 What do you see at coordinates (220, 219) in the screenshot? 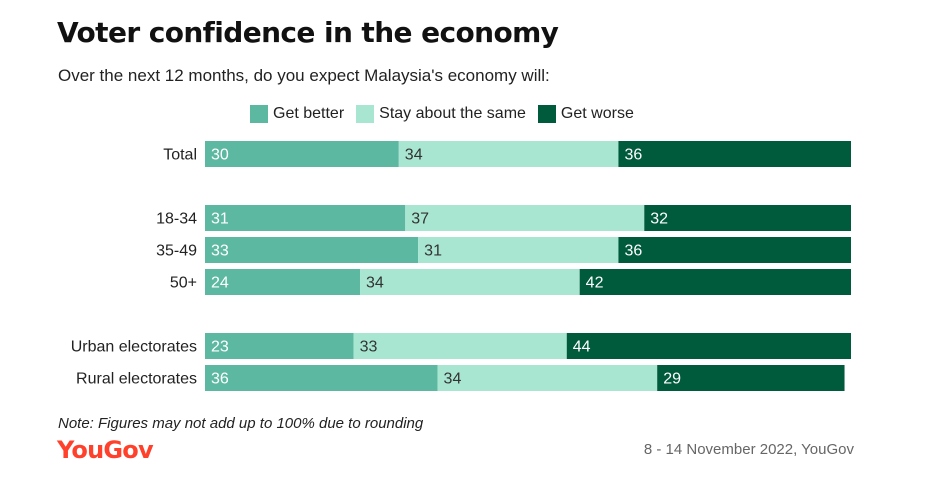
I see `data-label-get-better-18-34: 31` at bounding box center [220, 219].